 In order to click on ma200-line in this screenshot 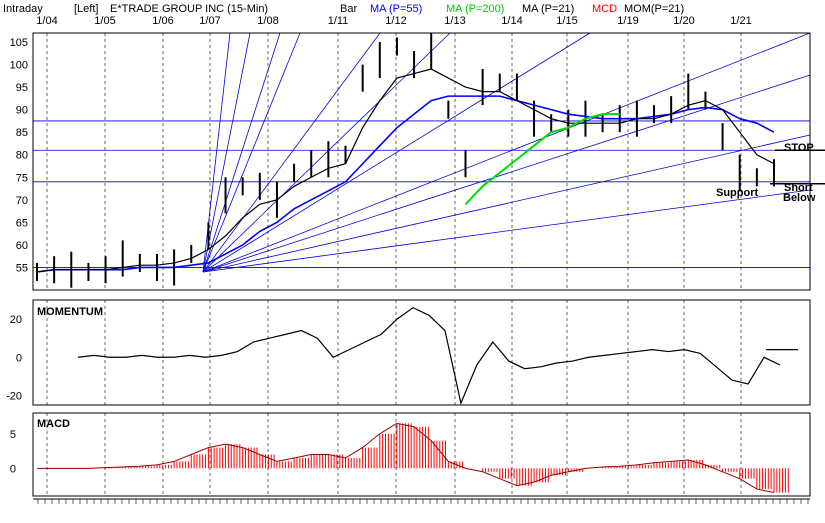, I will do `click(542, 159)`.